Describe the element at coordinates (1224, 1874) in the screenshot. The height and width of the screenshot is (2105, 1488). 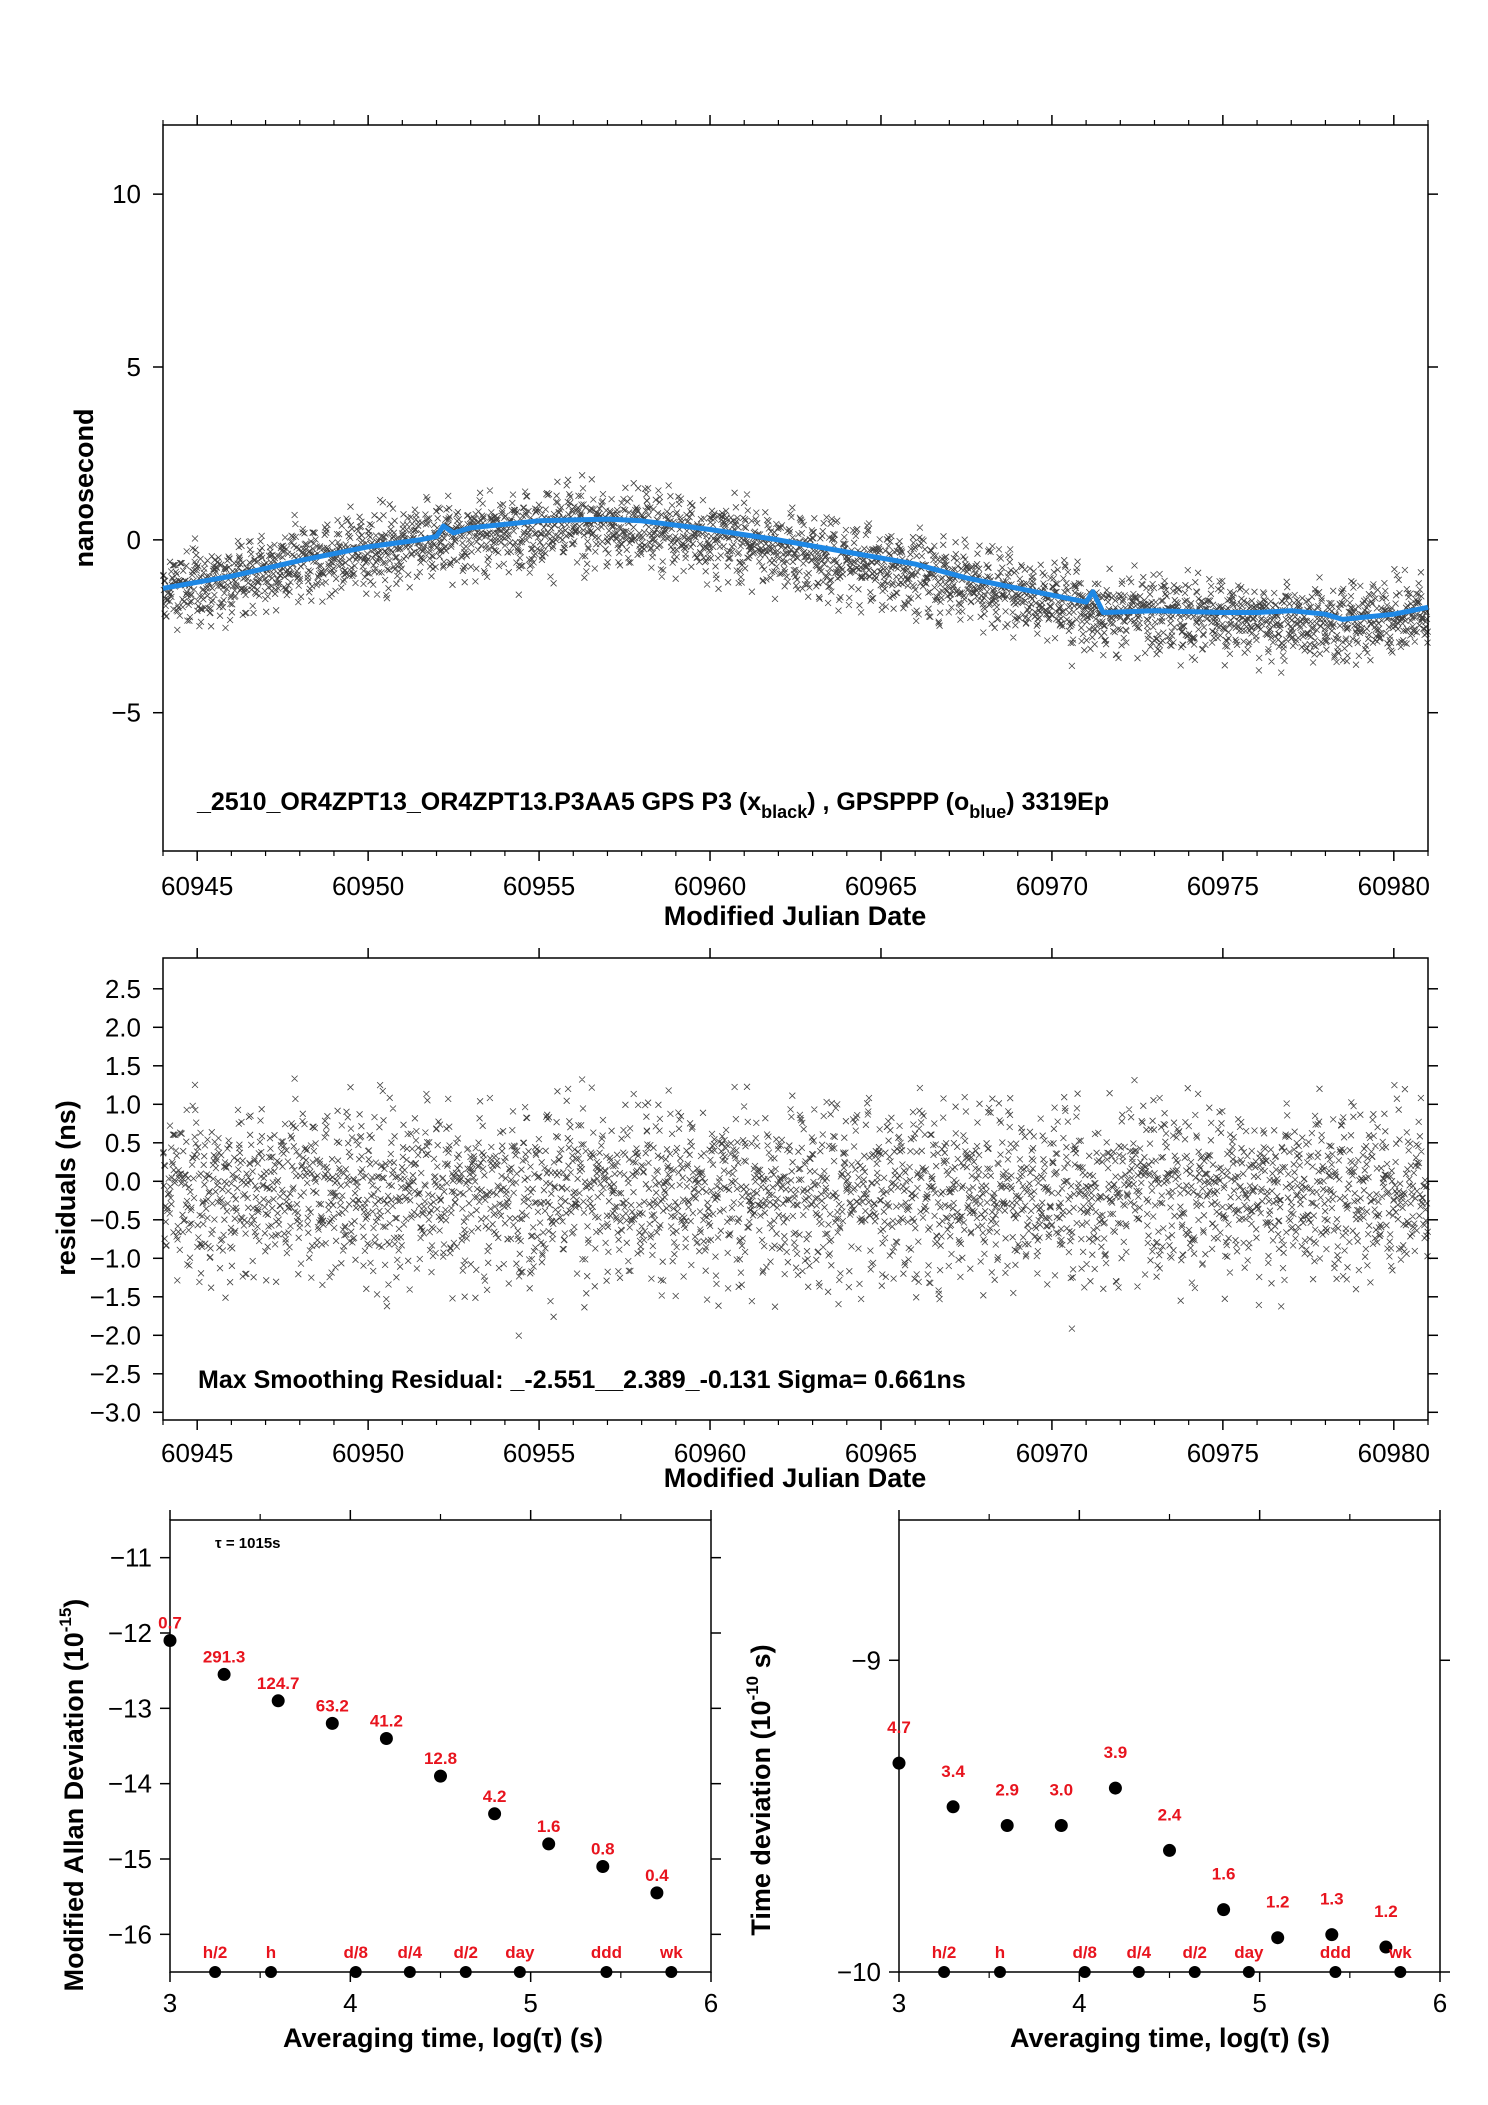
I see `tdev-point-label: 1.6` at that location.